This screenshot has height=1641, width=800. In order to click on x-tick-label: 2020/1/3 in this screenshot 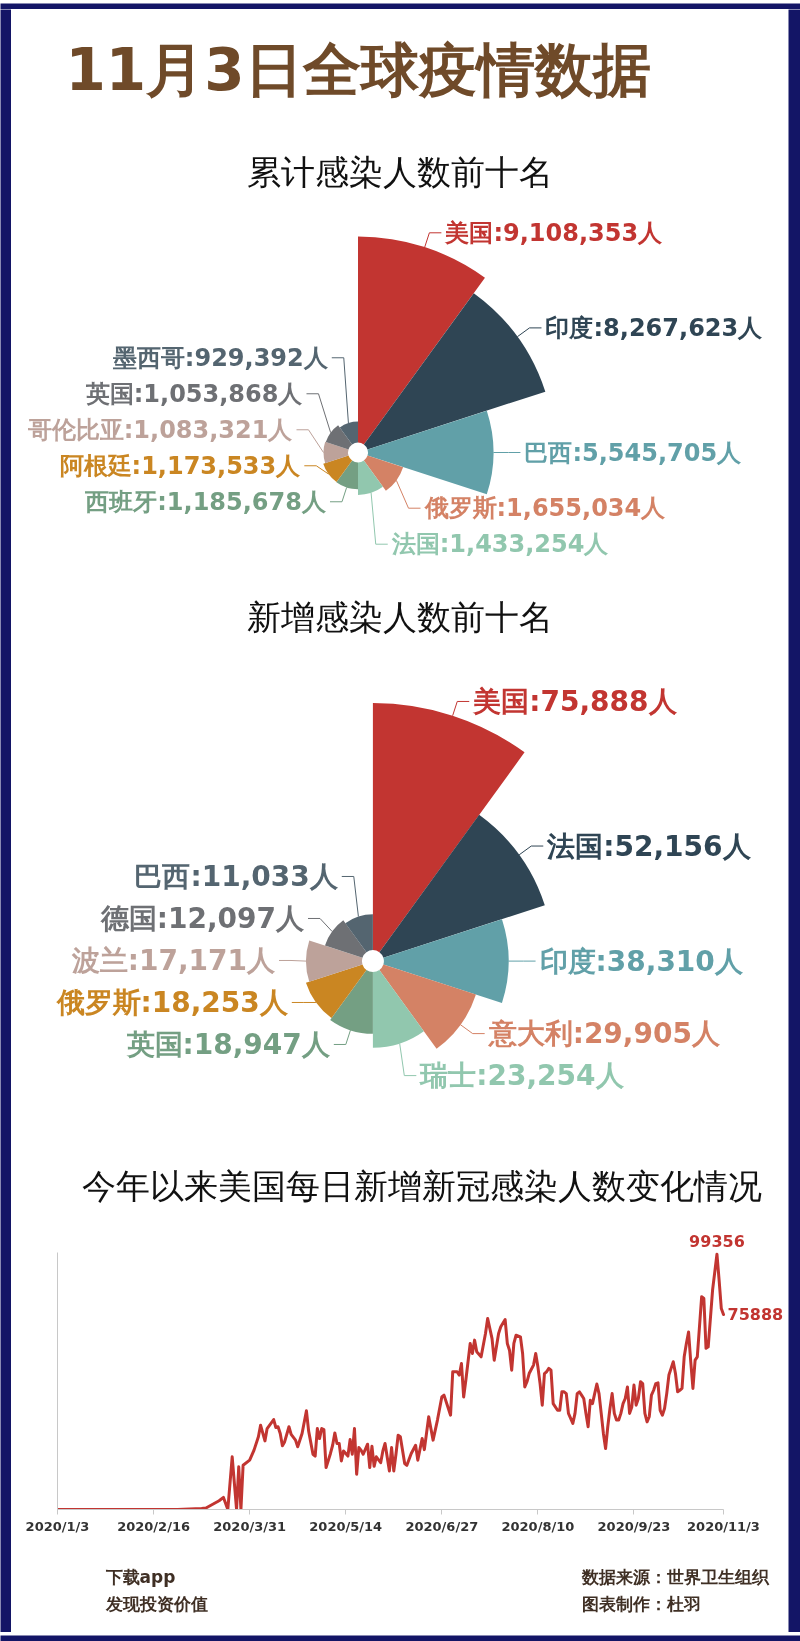, I will do `click(57, 1526)`.